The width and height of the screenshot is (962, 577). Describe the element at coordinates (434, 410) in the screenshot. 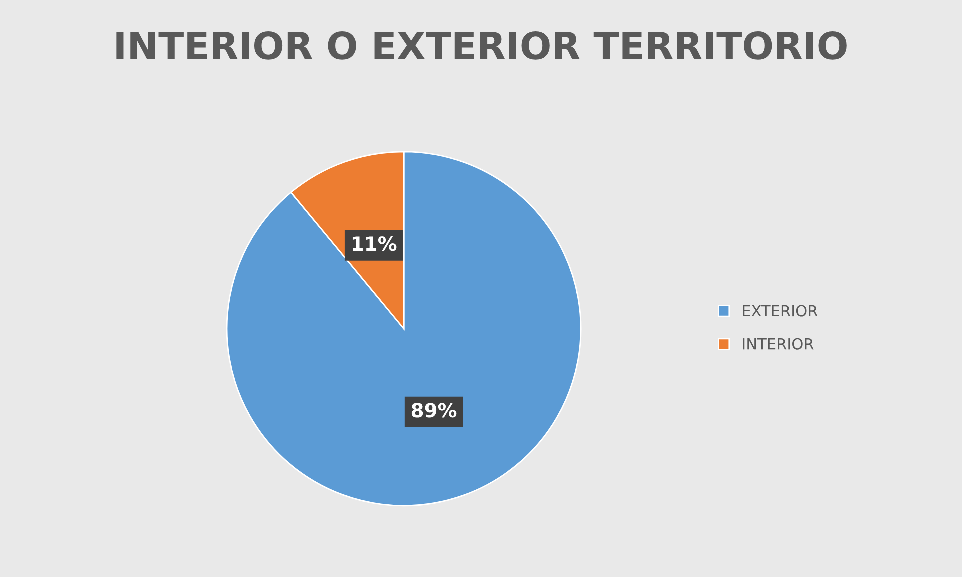

I see `data-label: 89%` at that location.